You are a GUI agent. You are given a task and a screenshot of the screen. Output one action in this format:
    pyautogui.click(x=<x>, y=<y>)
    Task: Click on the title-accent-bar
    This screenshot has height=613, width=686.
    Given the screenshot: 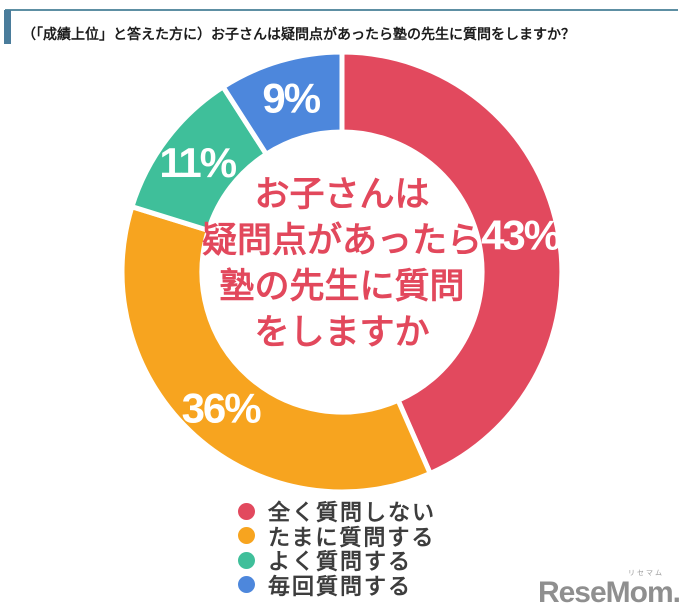 What is the action you would take?
    pyautogui.click(x=7, y=27)
    